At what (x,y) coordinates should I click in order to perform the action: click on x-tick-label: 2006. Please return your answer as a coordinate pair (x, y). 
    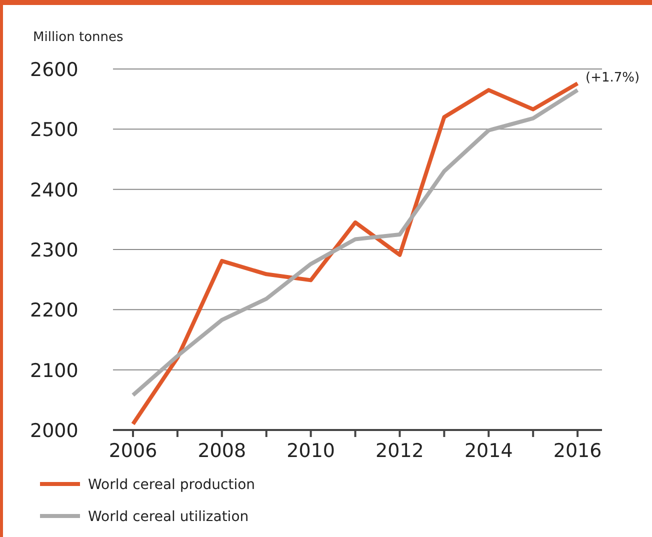
    Looking at the image, I should click on (133, 451).